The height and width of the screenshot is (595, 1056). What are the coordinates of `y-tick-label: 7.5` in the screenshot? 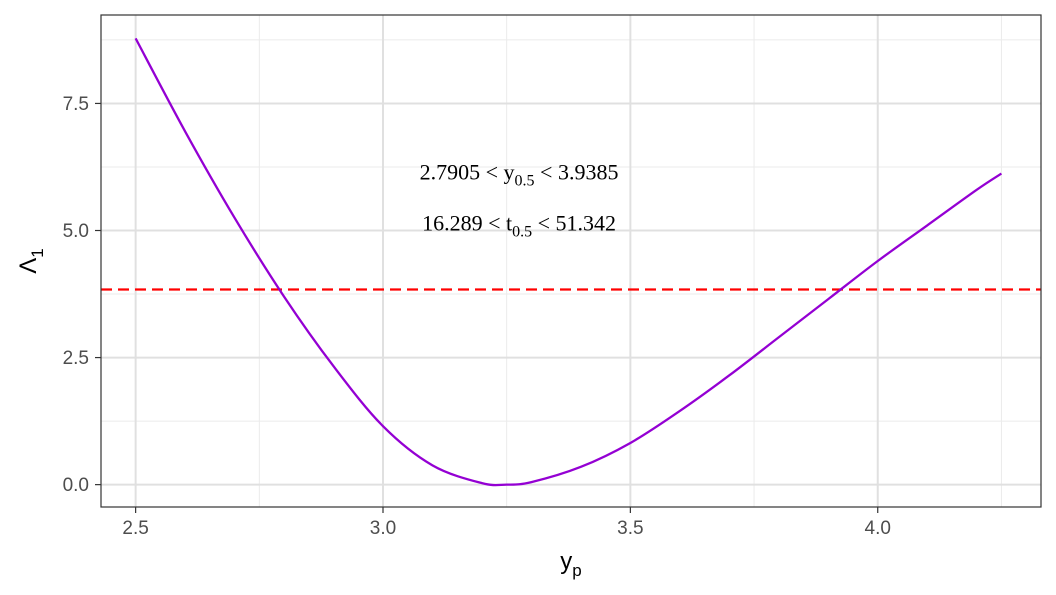 It's located at (76, 104).